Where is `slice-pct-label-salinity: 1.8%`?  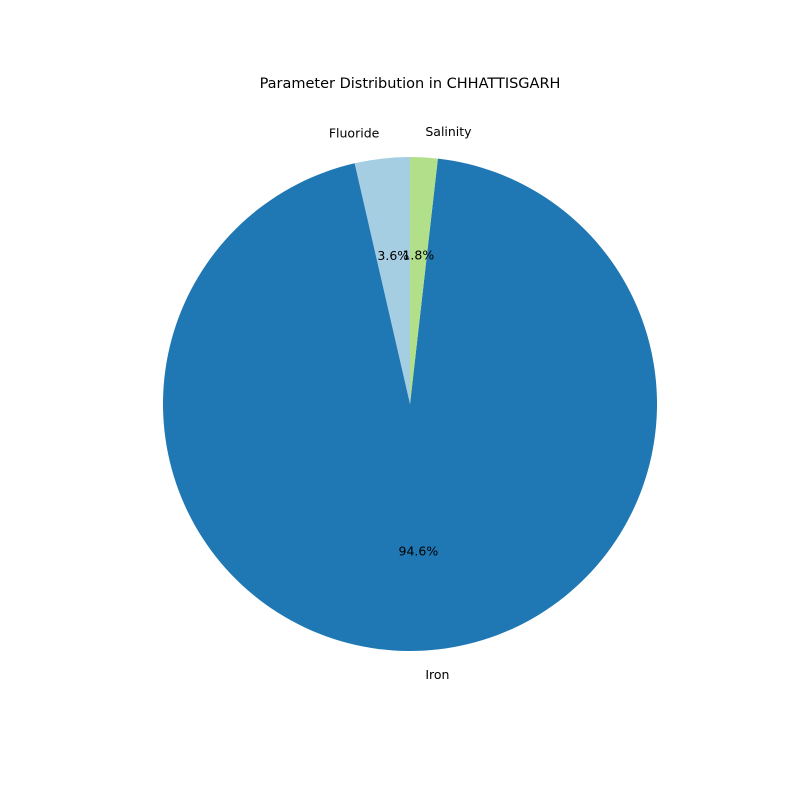
slice-pct-label-salinity: 1.8% is located at coordinates (418, 255).